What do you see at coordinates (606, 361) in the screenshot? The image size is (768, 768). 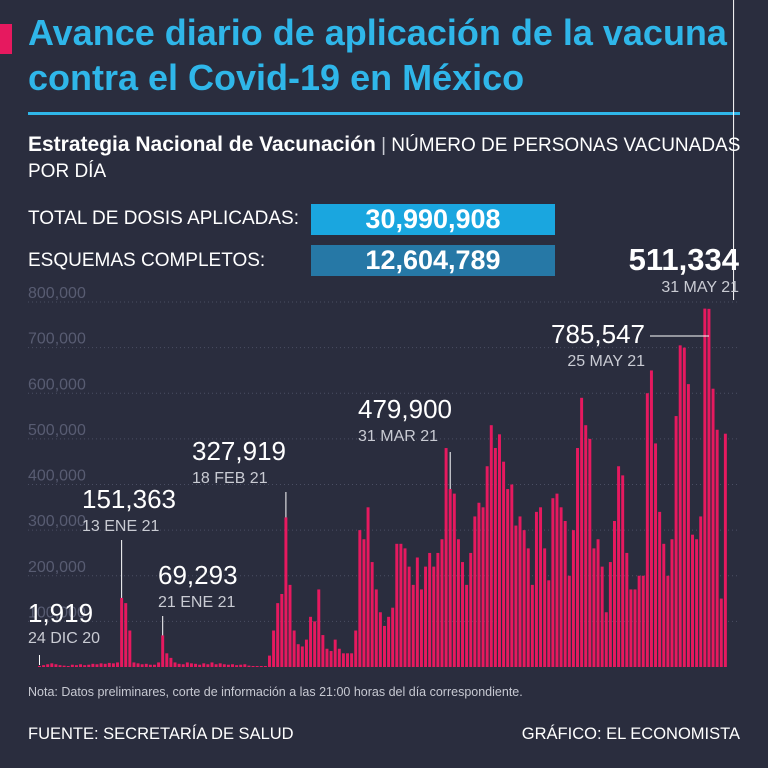 I see `annotation-date: 25 MAY 21` at bounding box center [606, 361].